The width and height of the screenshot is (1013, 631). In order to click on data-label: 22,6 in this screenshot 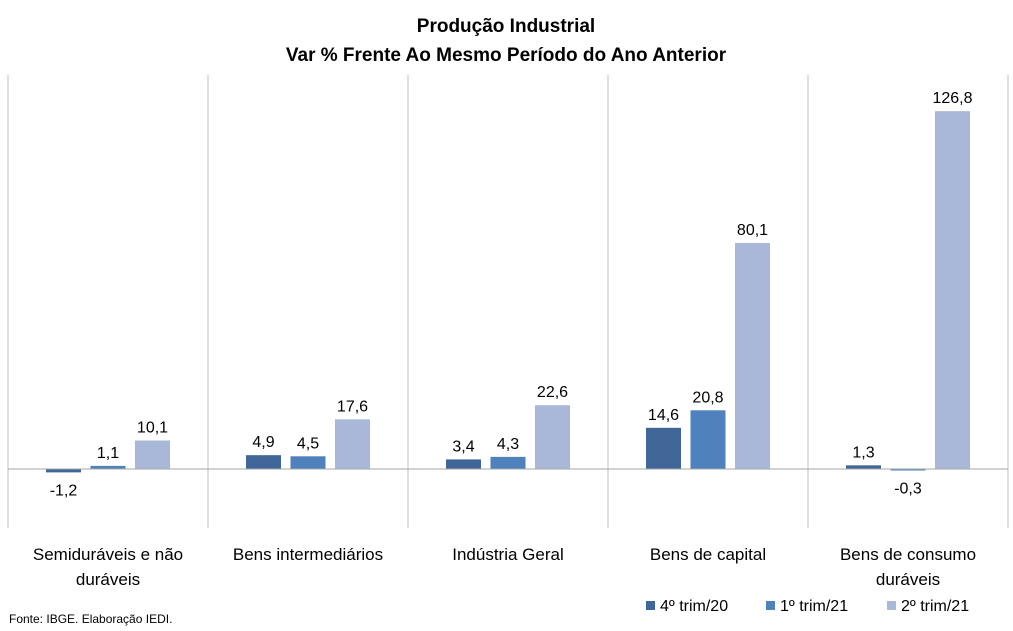, I will do `click(552, 392)`.